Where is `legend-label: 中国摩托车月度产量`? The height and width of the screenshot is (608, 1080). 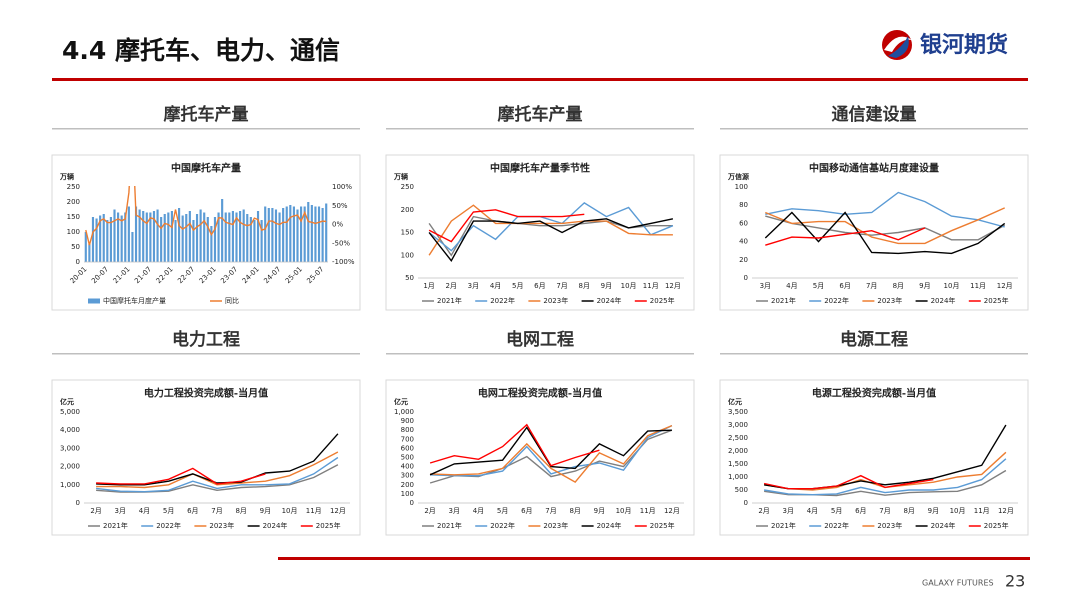 legend-label: 中国摩托车月度产量 is located at coordinates (134, 300).